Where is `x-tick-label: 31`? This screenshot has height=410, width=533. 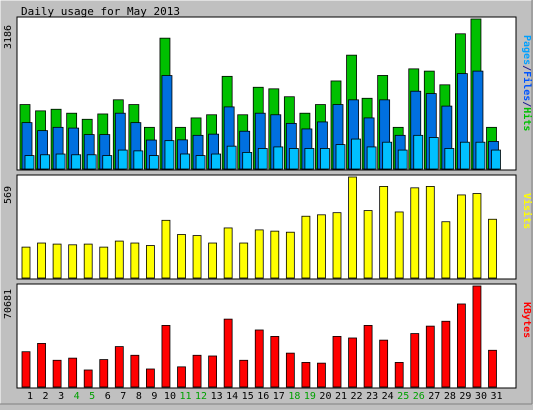 x-tick-label: 31 is located at coordinates (496, 396).